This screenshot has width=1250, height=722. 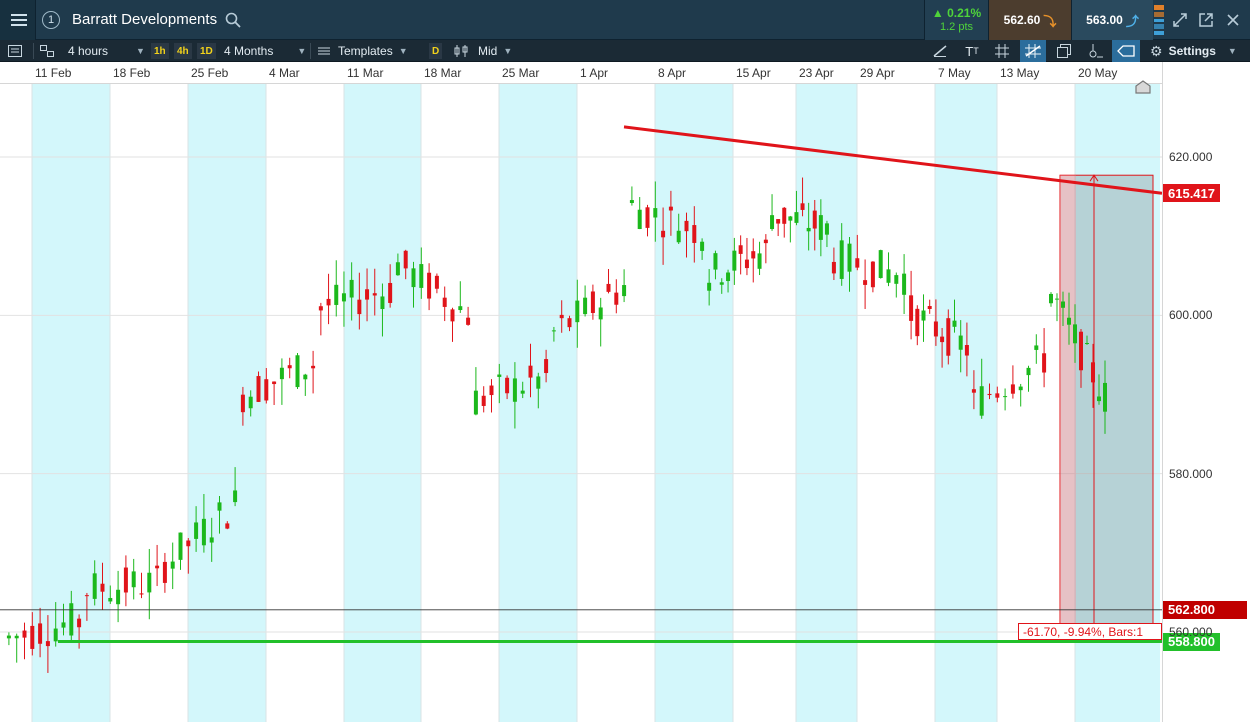 What do you see at coordinates (160, 51) in the screenshot?
I see `interval-1h-button: 1h` at bounding box center [160, 51].